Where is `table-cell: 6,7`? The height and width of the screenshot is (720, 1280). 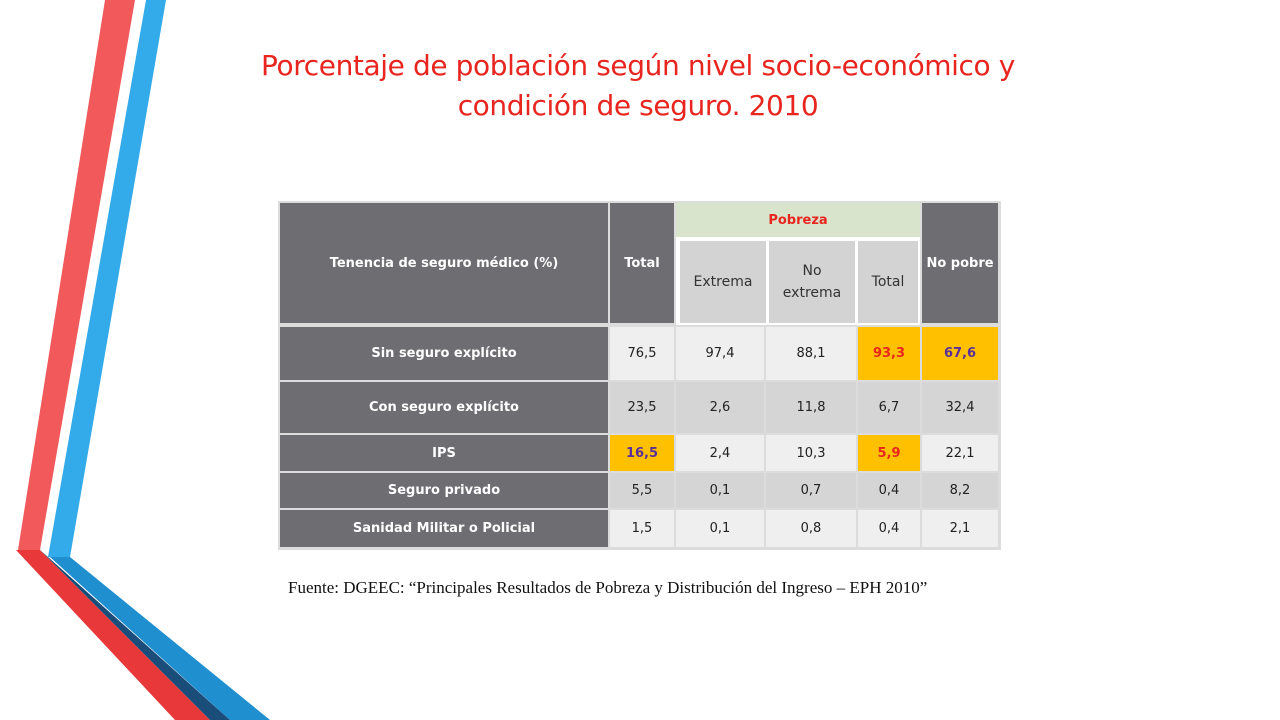
table-cell: 6,7 is located at coordinates (889, 407).